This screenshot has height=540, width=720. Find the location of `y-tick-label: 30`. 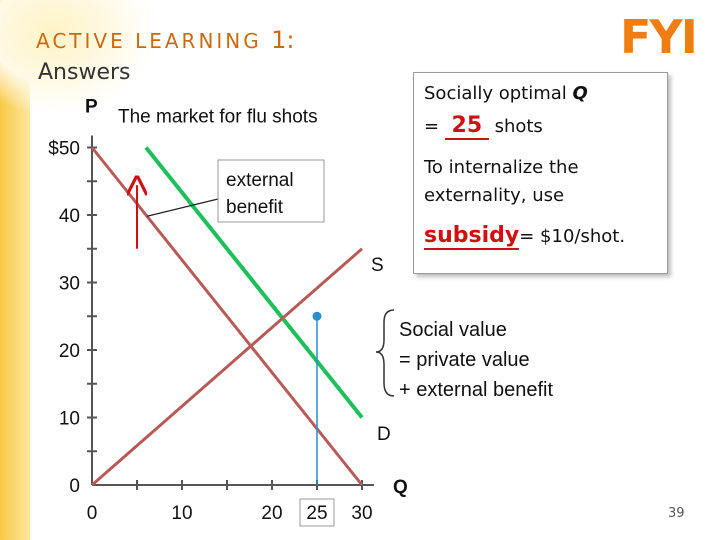

y-tick-label: 30 is located at coordinates (69, 284).